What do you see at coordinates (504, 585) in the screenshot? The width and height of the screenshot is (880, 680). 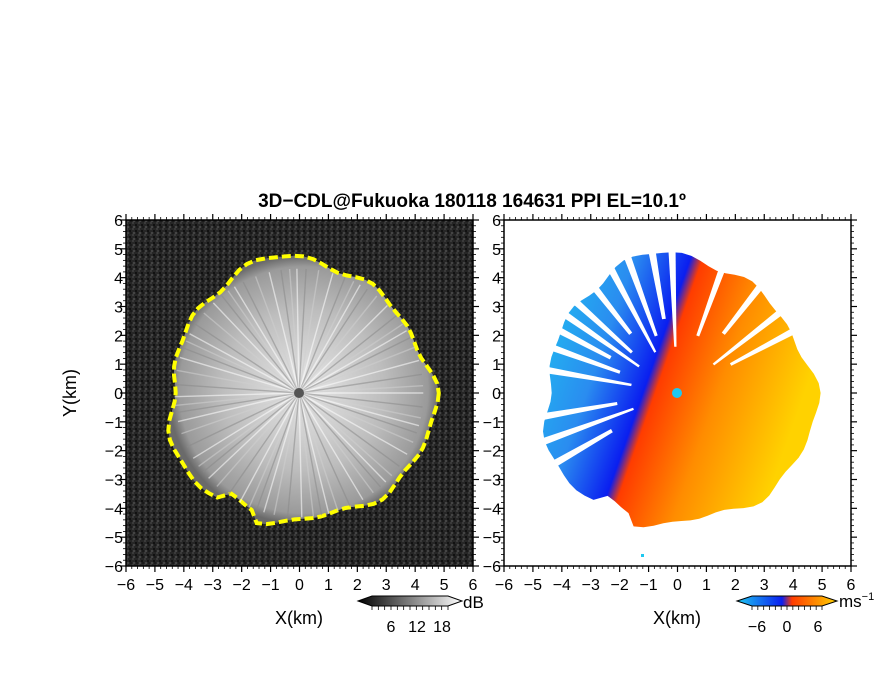 I see `velocity-xtick-label: −6` at bounding box center [504, 585].